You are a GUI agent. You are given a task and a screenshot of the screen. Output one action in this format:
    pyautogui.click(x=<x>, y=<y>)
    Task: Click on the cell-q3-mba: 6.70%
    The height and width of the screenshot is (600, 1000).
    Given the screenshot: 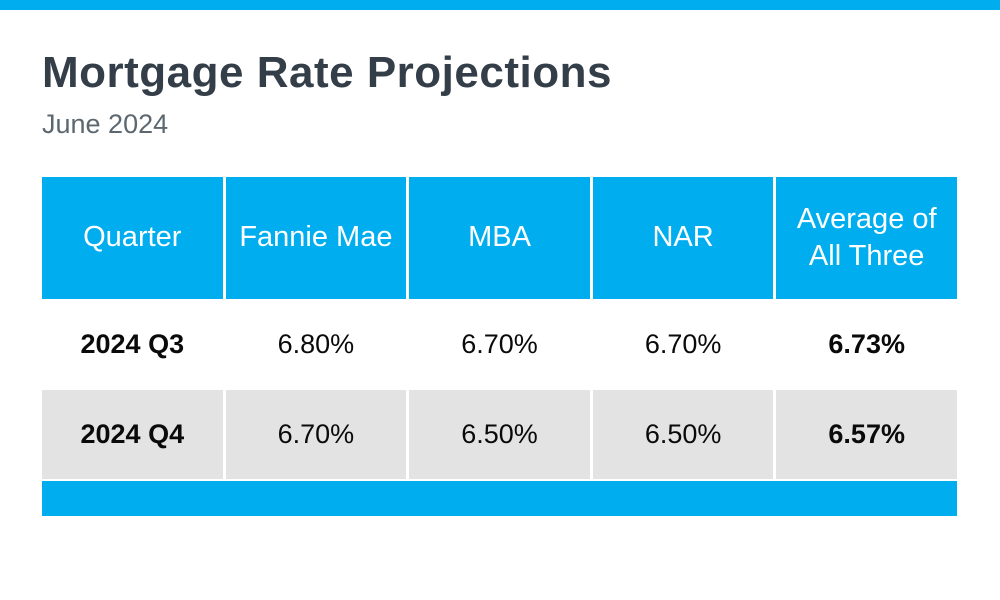 What is the action you would take?
    pyautogui.click(x=499, y=344)
    